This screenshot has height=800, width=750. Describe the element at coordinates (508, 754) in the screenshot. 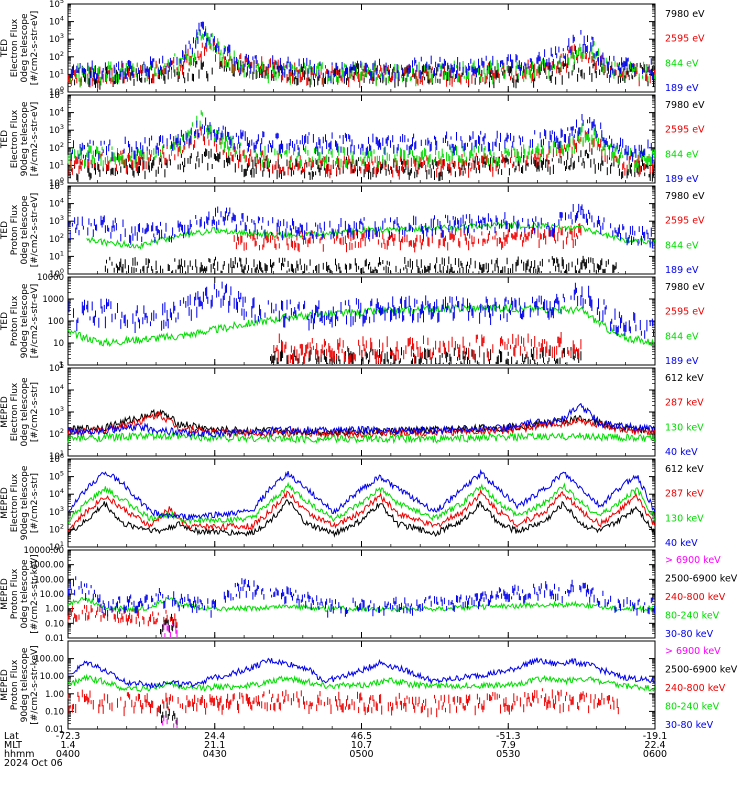

I see `xtick-hhmm: 0530` at that location.